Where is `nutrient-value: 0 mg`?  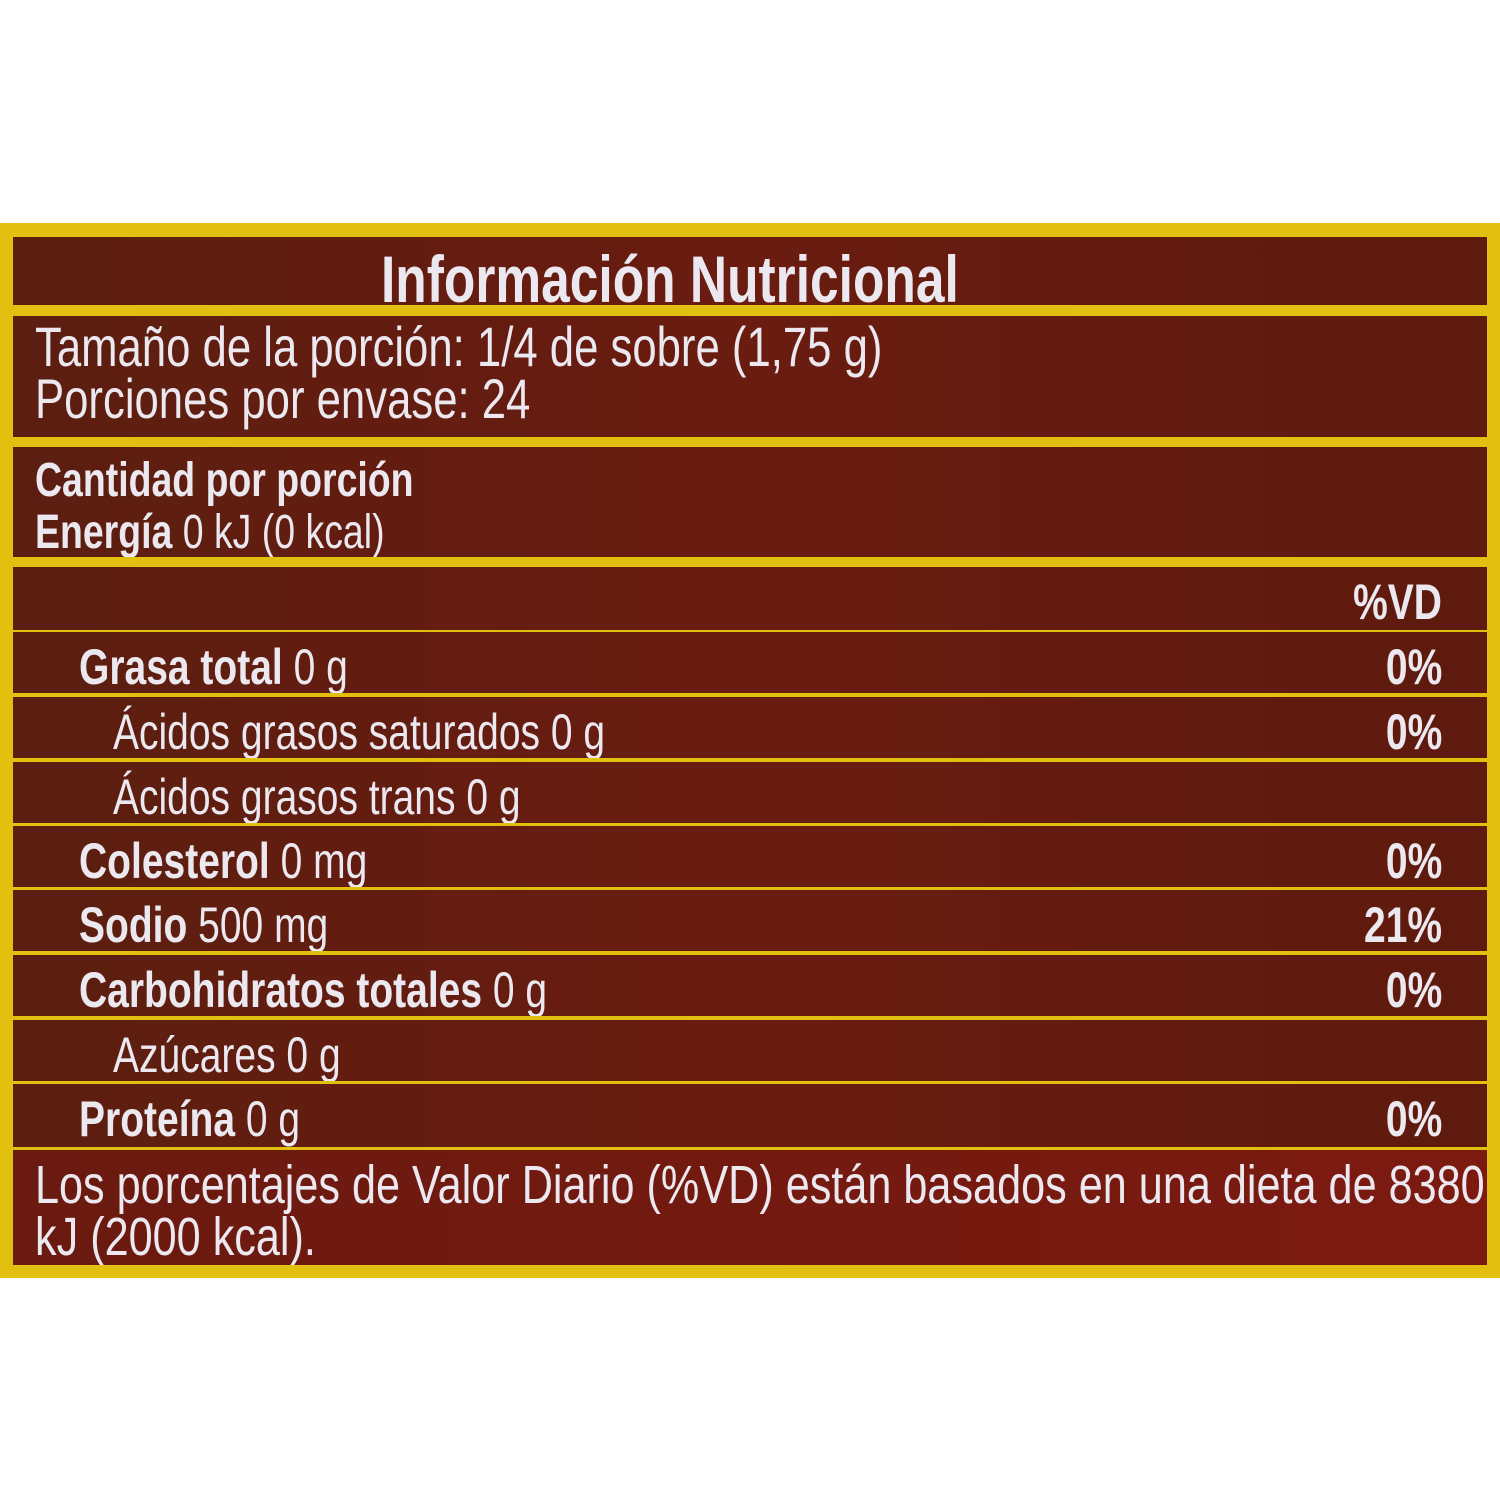 nutrient-value: 0 mg is located at coordinates (324, 860).